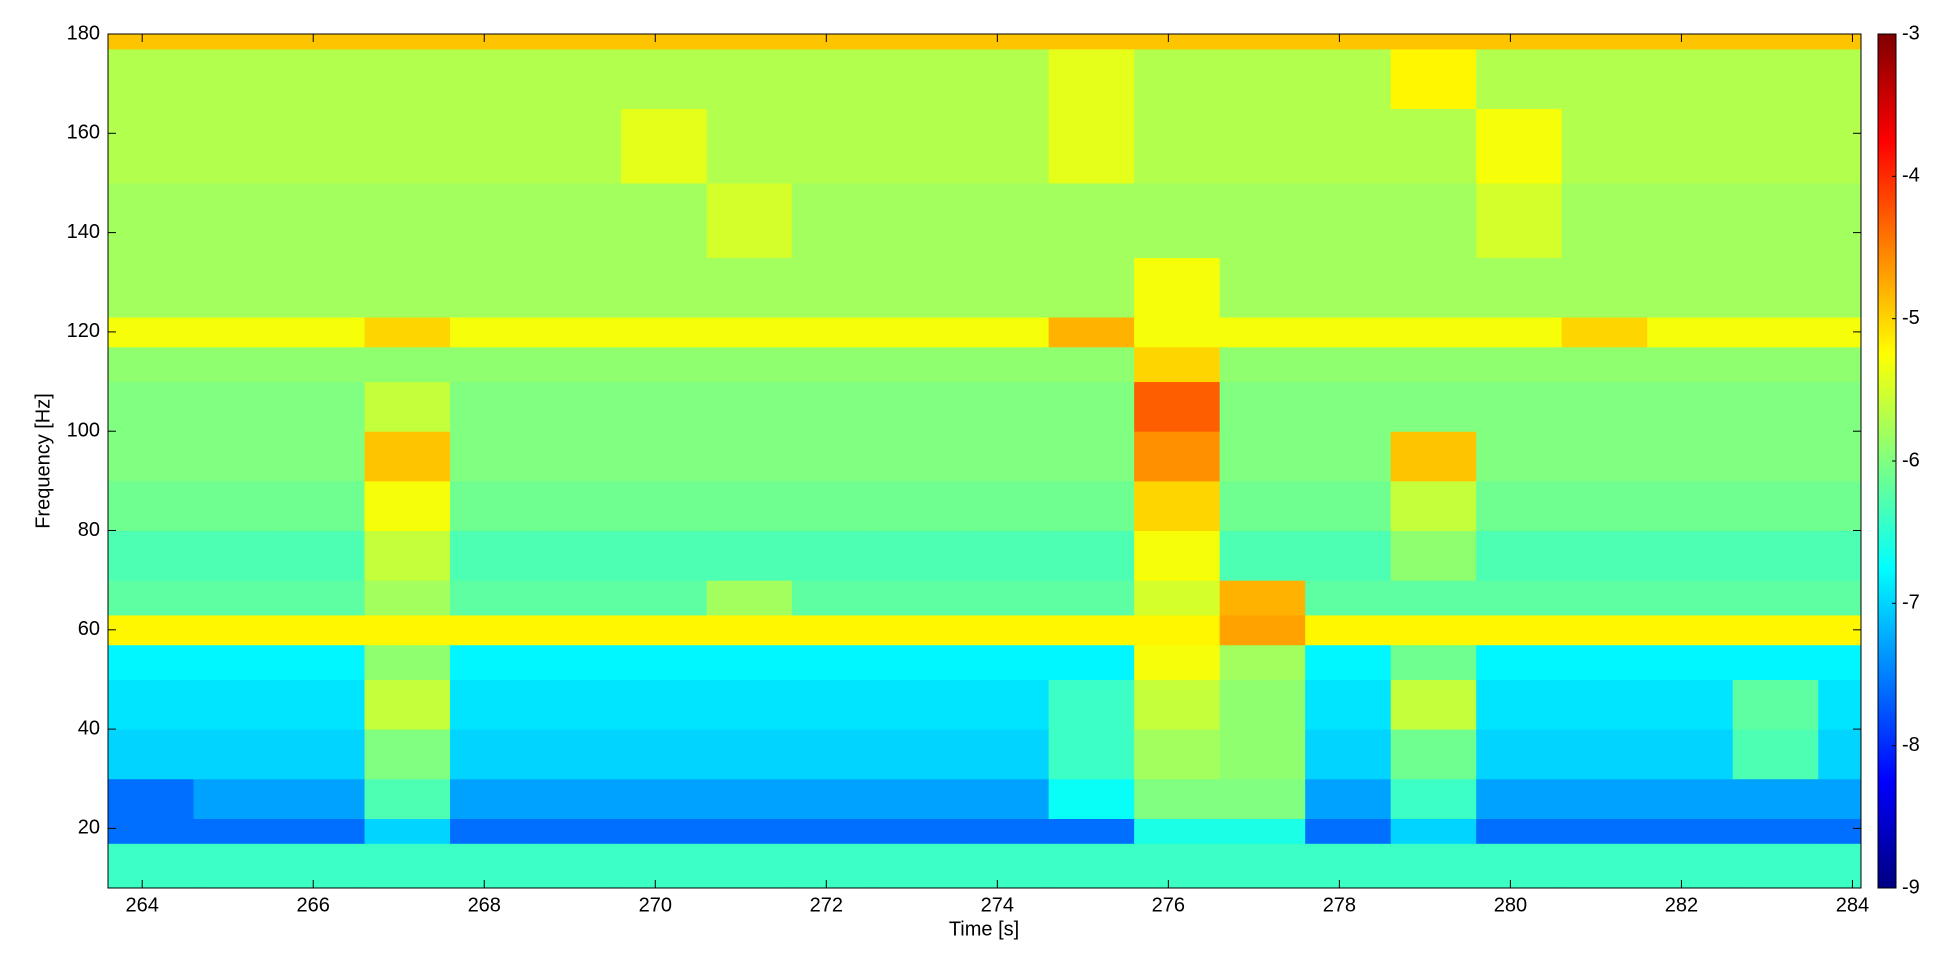  I want to click on y-tick-label: 60, so click(89, 629).